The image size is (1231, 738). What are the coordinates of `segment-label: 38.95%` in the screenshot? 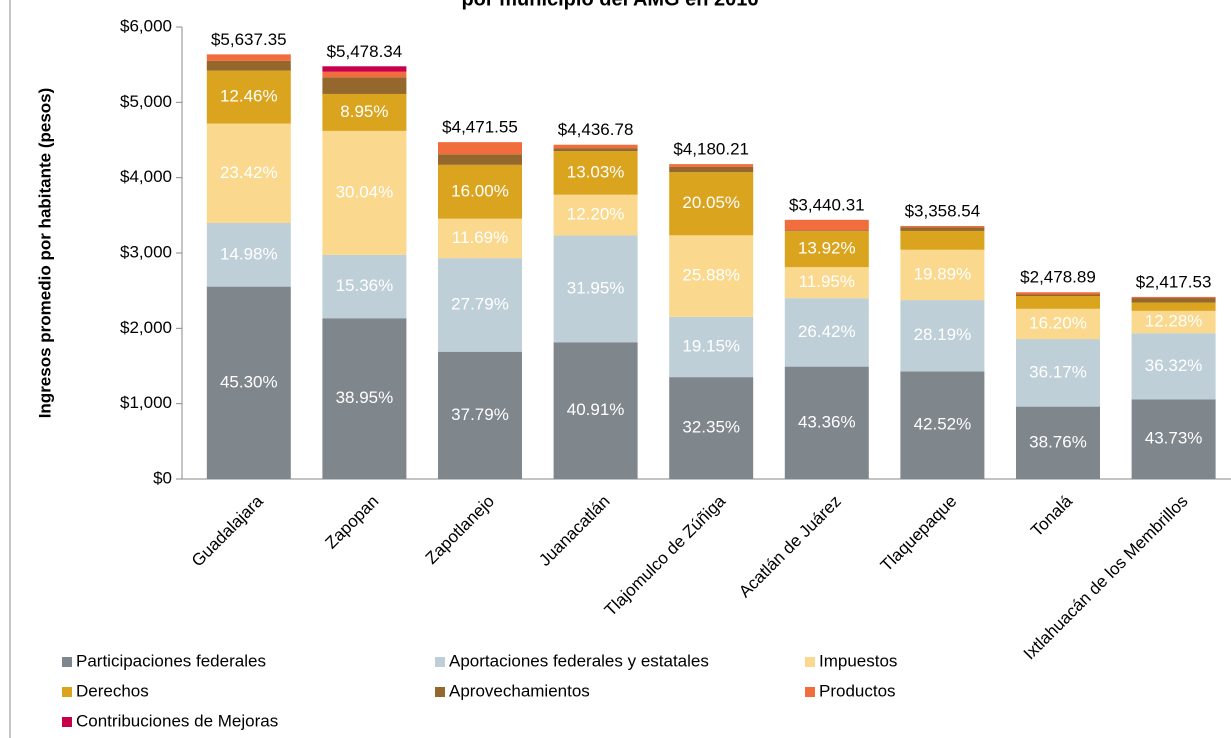 It's located at (365, 397).